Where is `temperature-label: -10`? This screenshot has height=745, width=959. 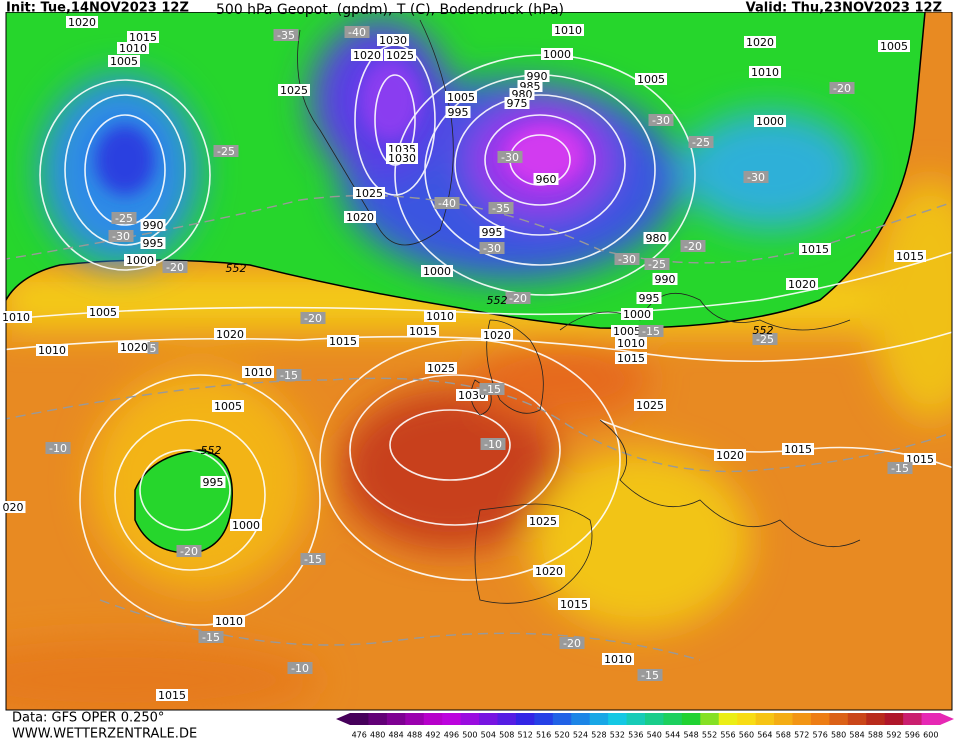
temperature-label: -10 is located at coordinates (300, 668).